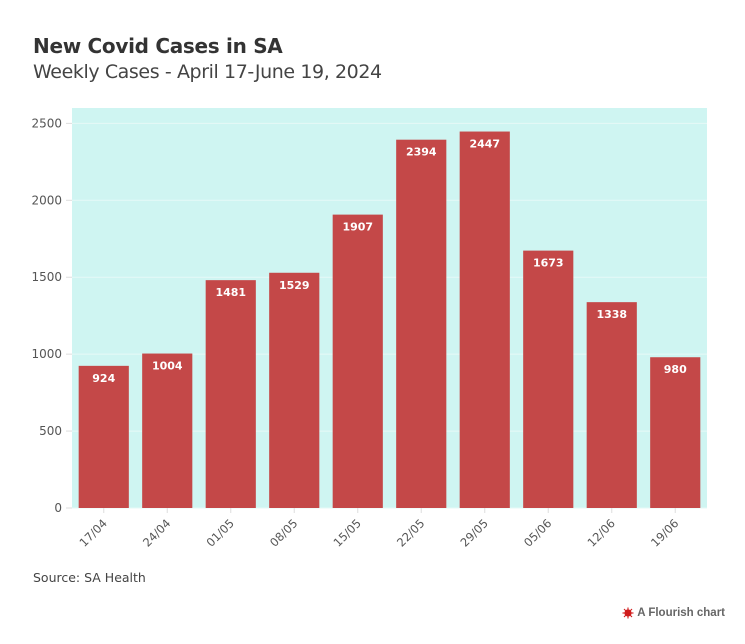 This screenshot has height=644, width=745. What do you see at coordinates (611, 314) in the screenshot?
I see `bar-value-label: 1338` at bounding box center [611, 314].